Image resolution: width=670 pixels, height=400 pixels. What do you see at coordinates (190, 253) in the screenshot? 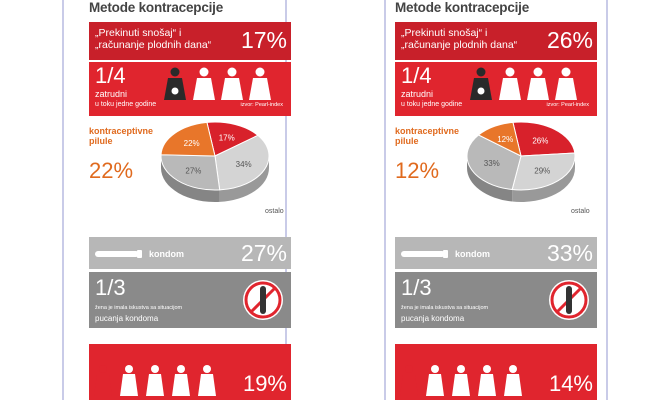
I see `condom-box: kondom 27%` at bounding box center [190, 253].